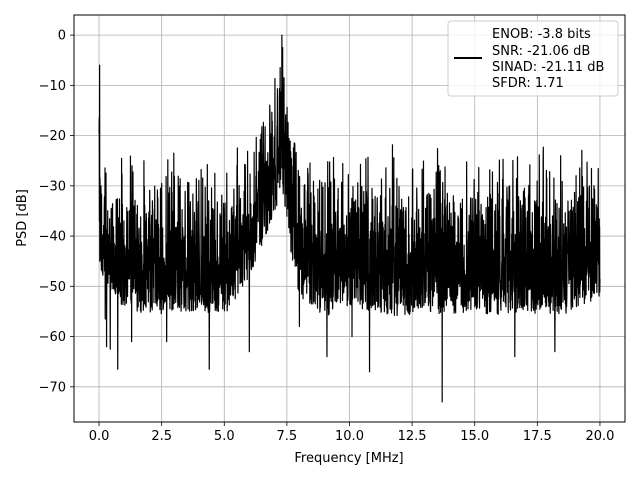 This screenshot has height=484, width=640. What do you see at coordinates (528, 83) in the screenshot?
I see `legend-text-sfdr: SFDR: 1.71` at bounding box center [528, 83].